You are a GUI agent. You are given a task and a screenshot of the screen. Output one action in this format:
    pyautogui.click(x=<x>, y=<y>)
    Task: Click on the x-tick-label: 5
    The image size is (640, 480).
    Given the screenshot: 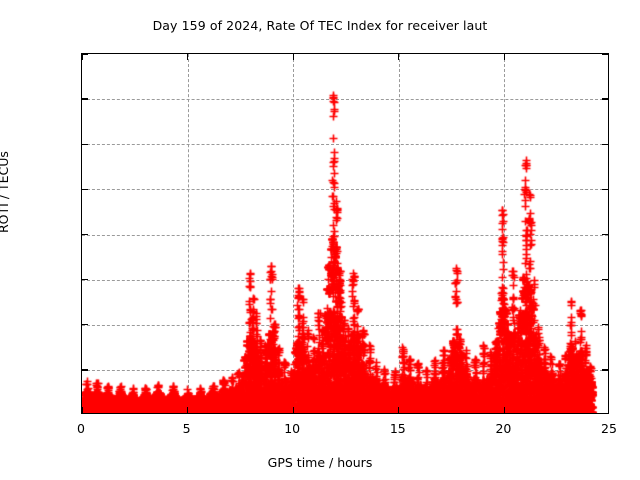 What is the action you would take?
    pyautogui.click(x=186, y=428)
    